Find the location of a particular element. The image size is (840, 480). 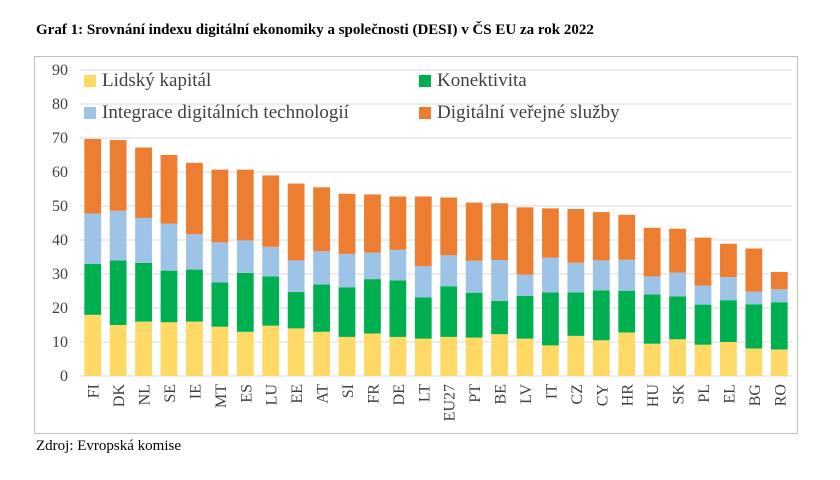

x-tick-label: FR is located at coordinates (373, 394).